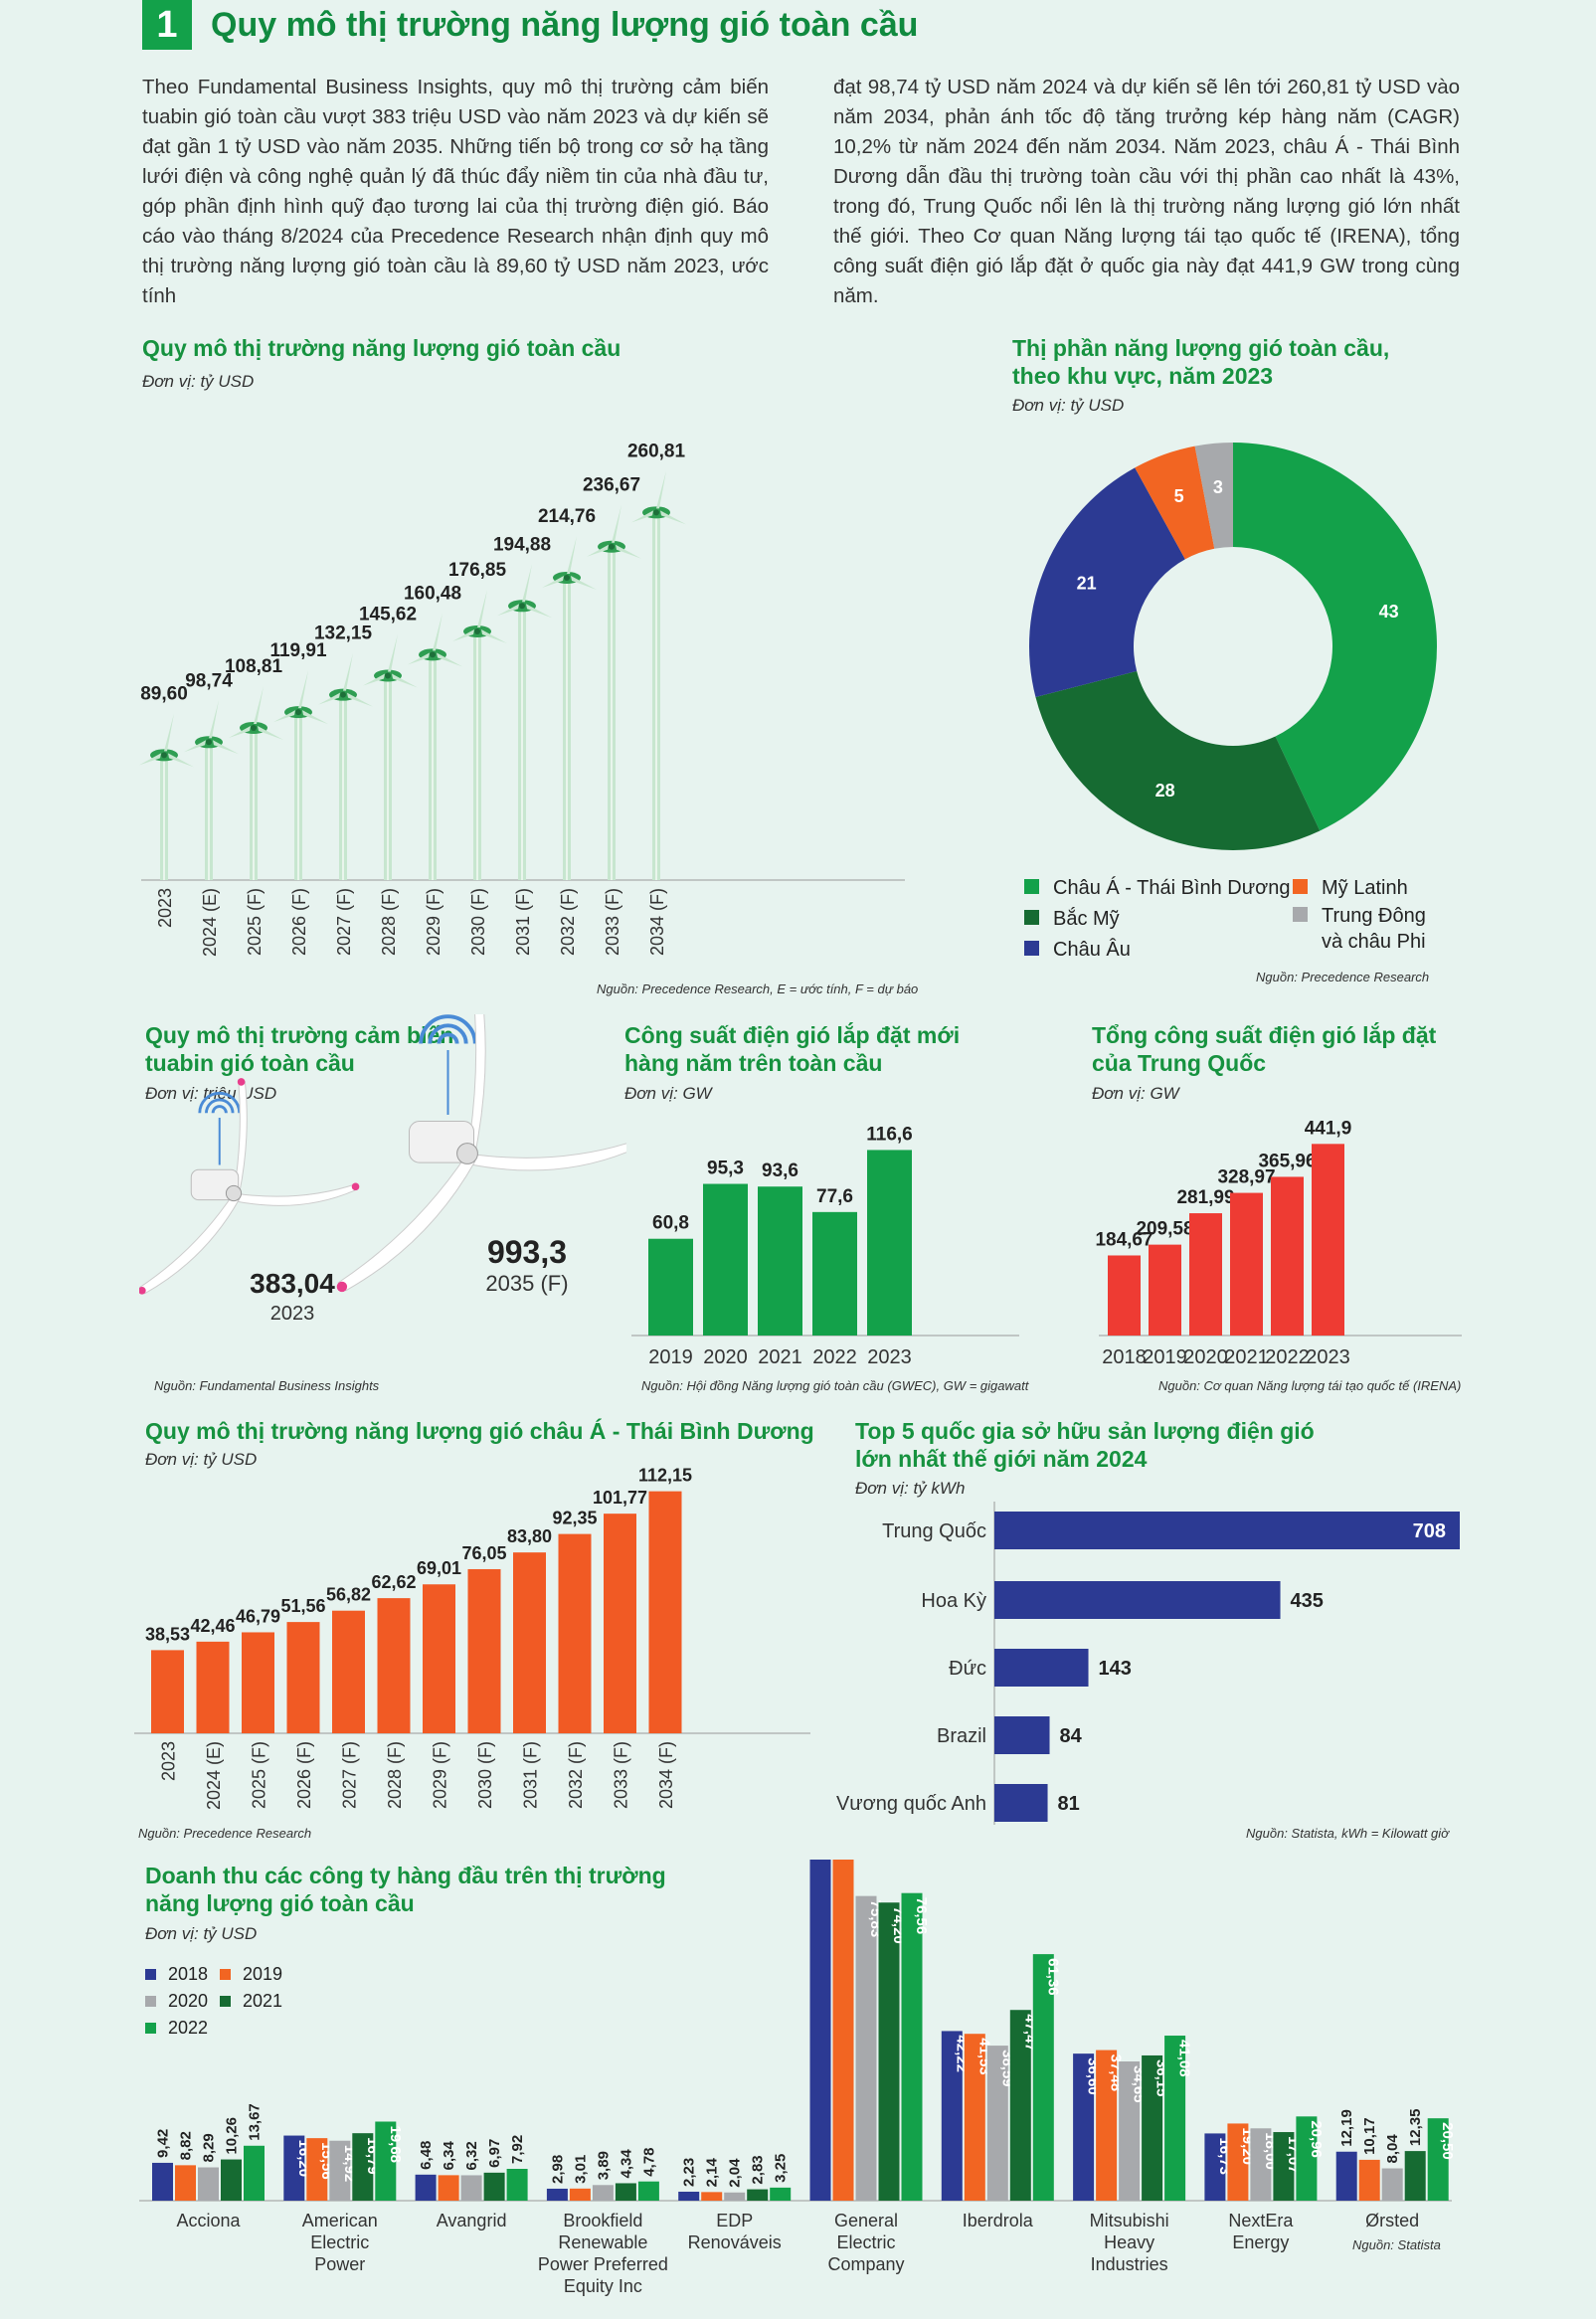 This screenshot has height=2319, width=1596. Describe the element at coordinates (250, 1063) in the screenshot. I see `chart-title-sensor-2: tuabin gió toàn cầu` at that location.